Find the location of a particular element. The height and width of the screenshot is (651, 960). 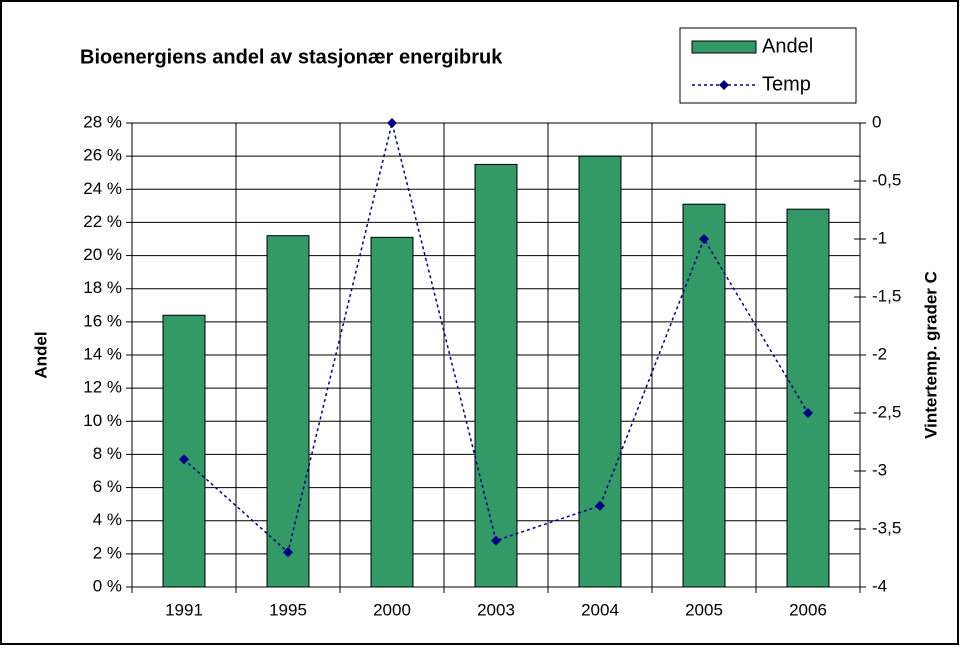

legend-label: Temp is located at coordinates (786, 84).